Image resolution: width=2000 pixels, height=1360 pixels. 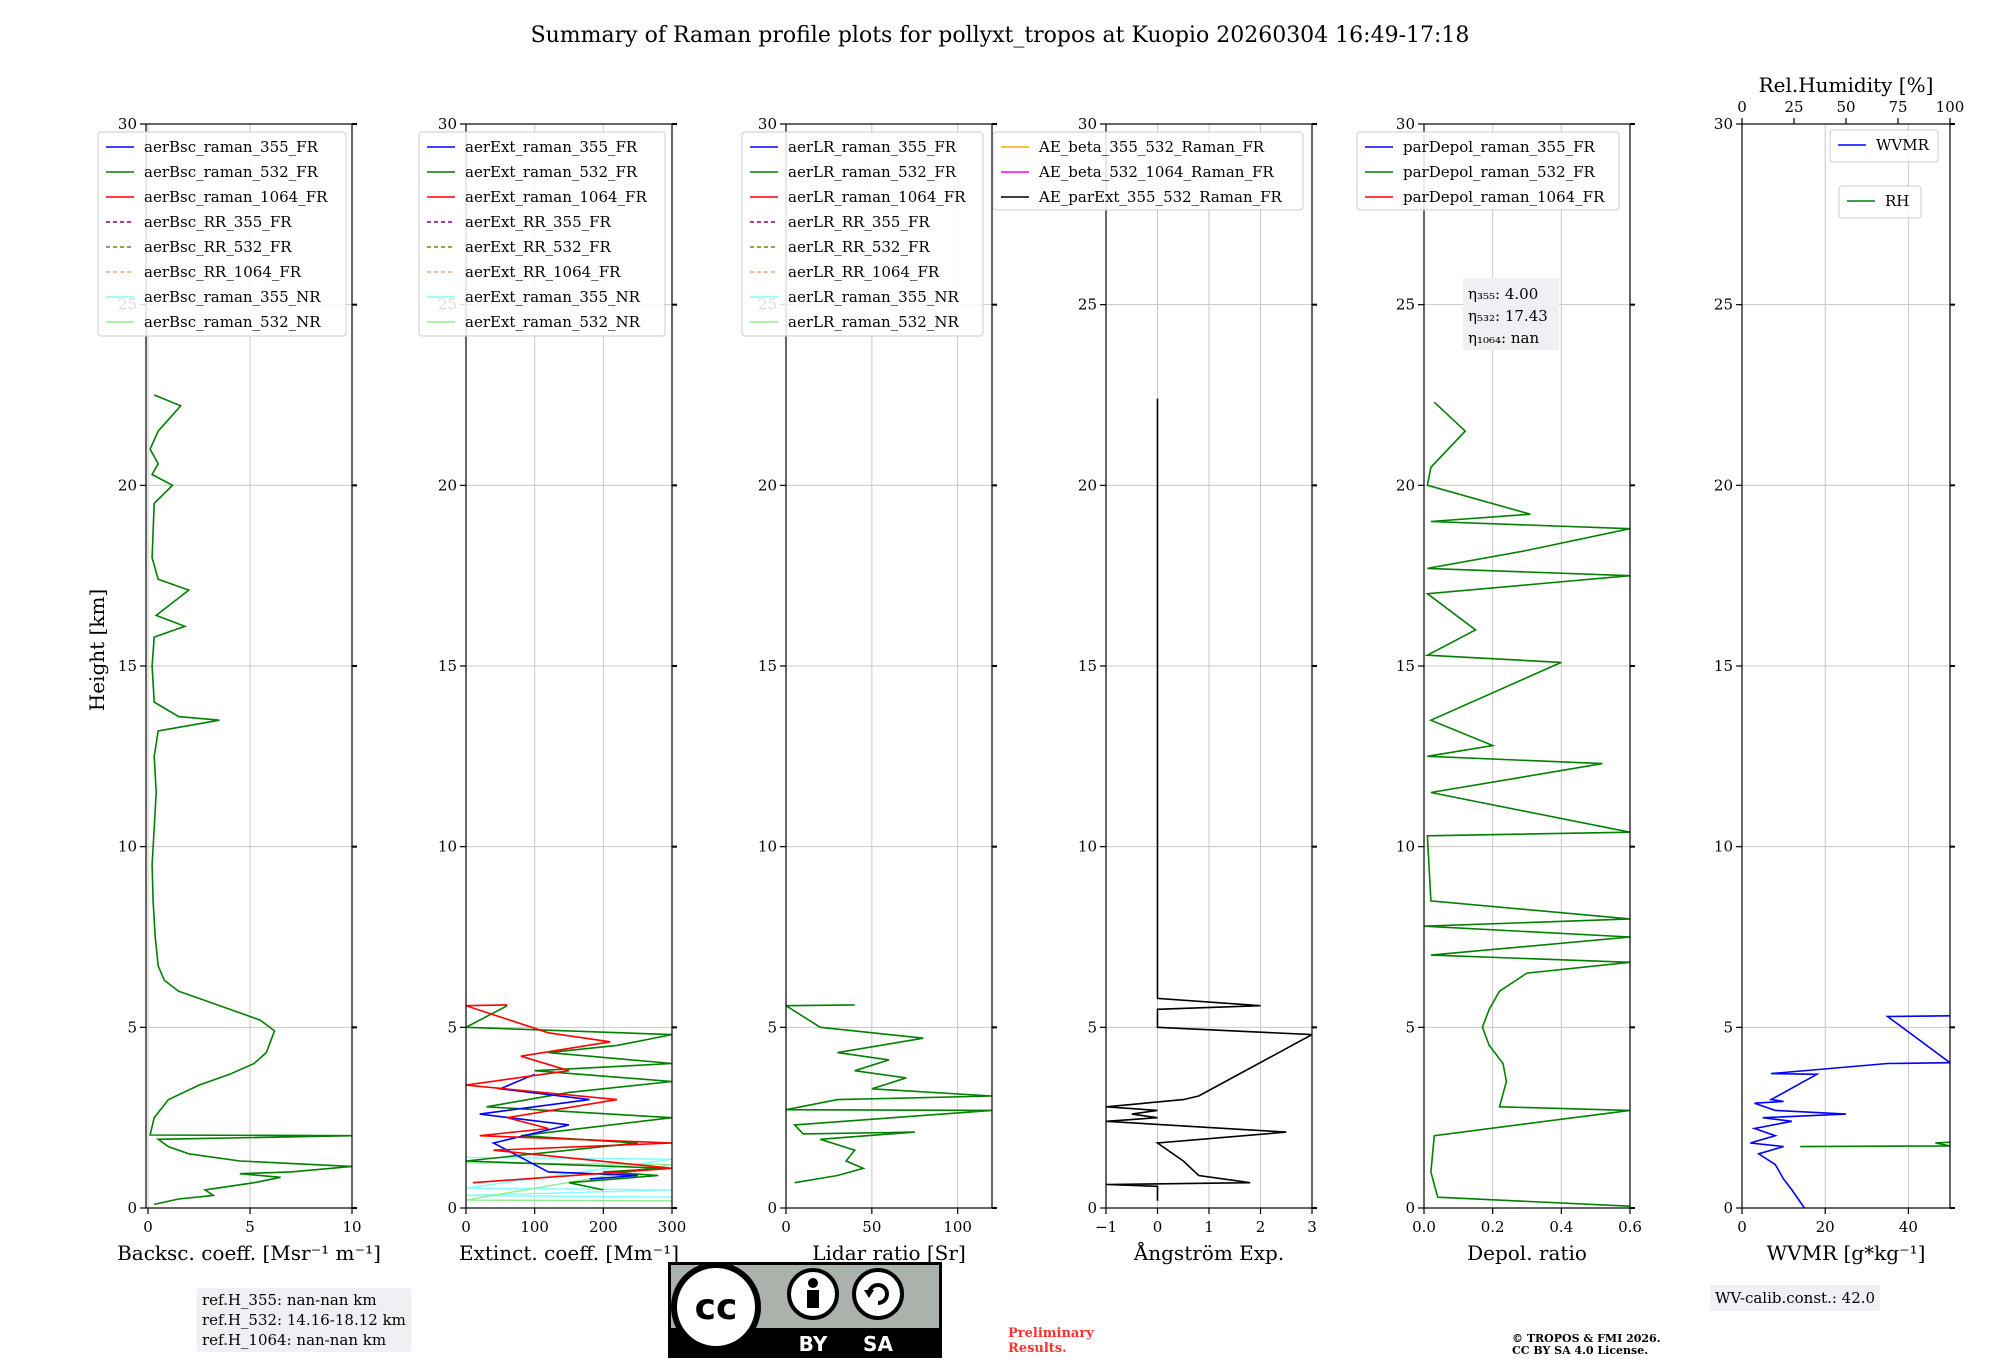 What do you see at coordinates (813, 1299) in the screenshot?
I see `person-body` at bounding box center [813, 1299].